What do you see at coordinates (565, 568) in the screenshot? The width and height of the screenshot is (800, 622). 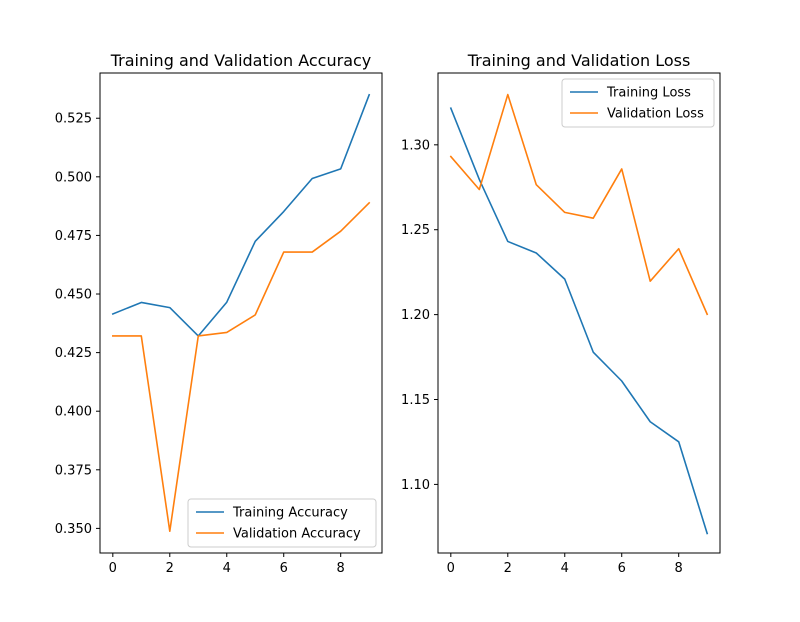 I see `loss-x-tick-label: 4` at bounding box center [565, 568].